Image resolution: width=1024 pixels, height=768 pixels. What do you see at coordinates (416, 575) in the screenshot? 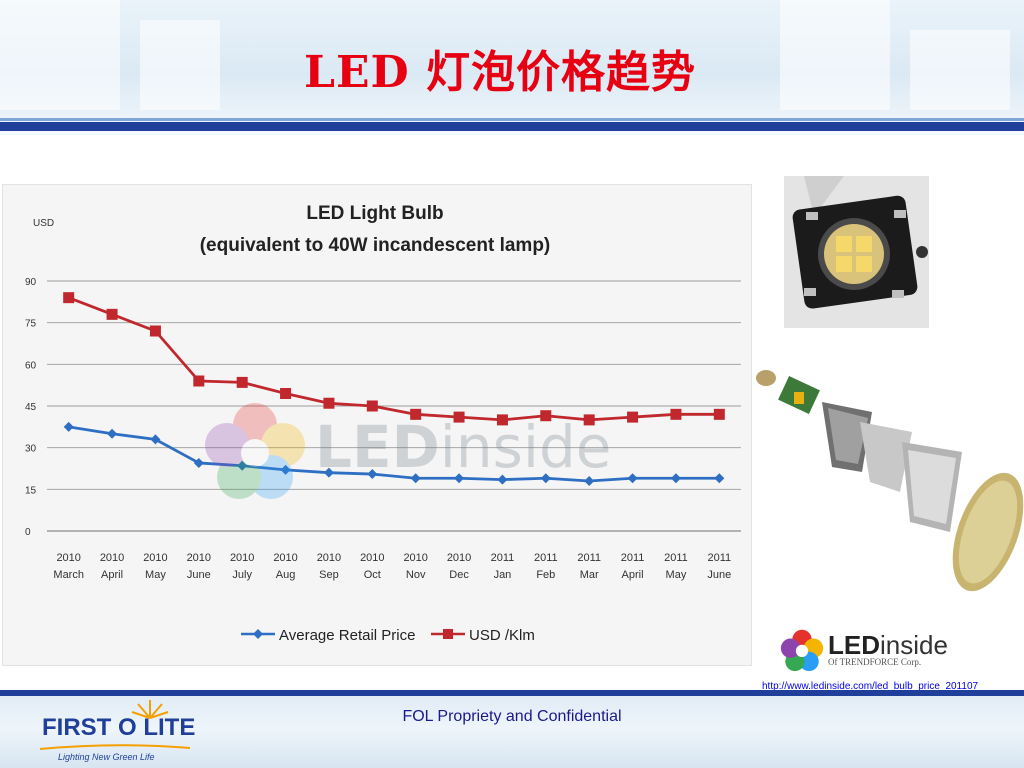
I see `x-tick-month: Nov` at bounding box center [416, 575].